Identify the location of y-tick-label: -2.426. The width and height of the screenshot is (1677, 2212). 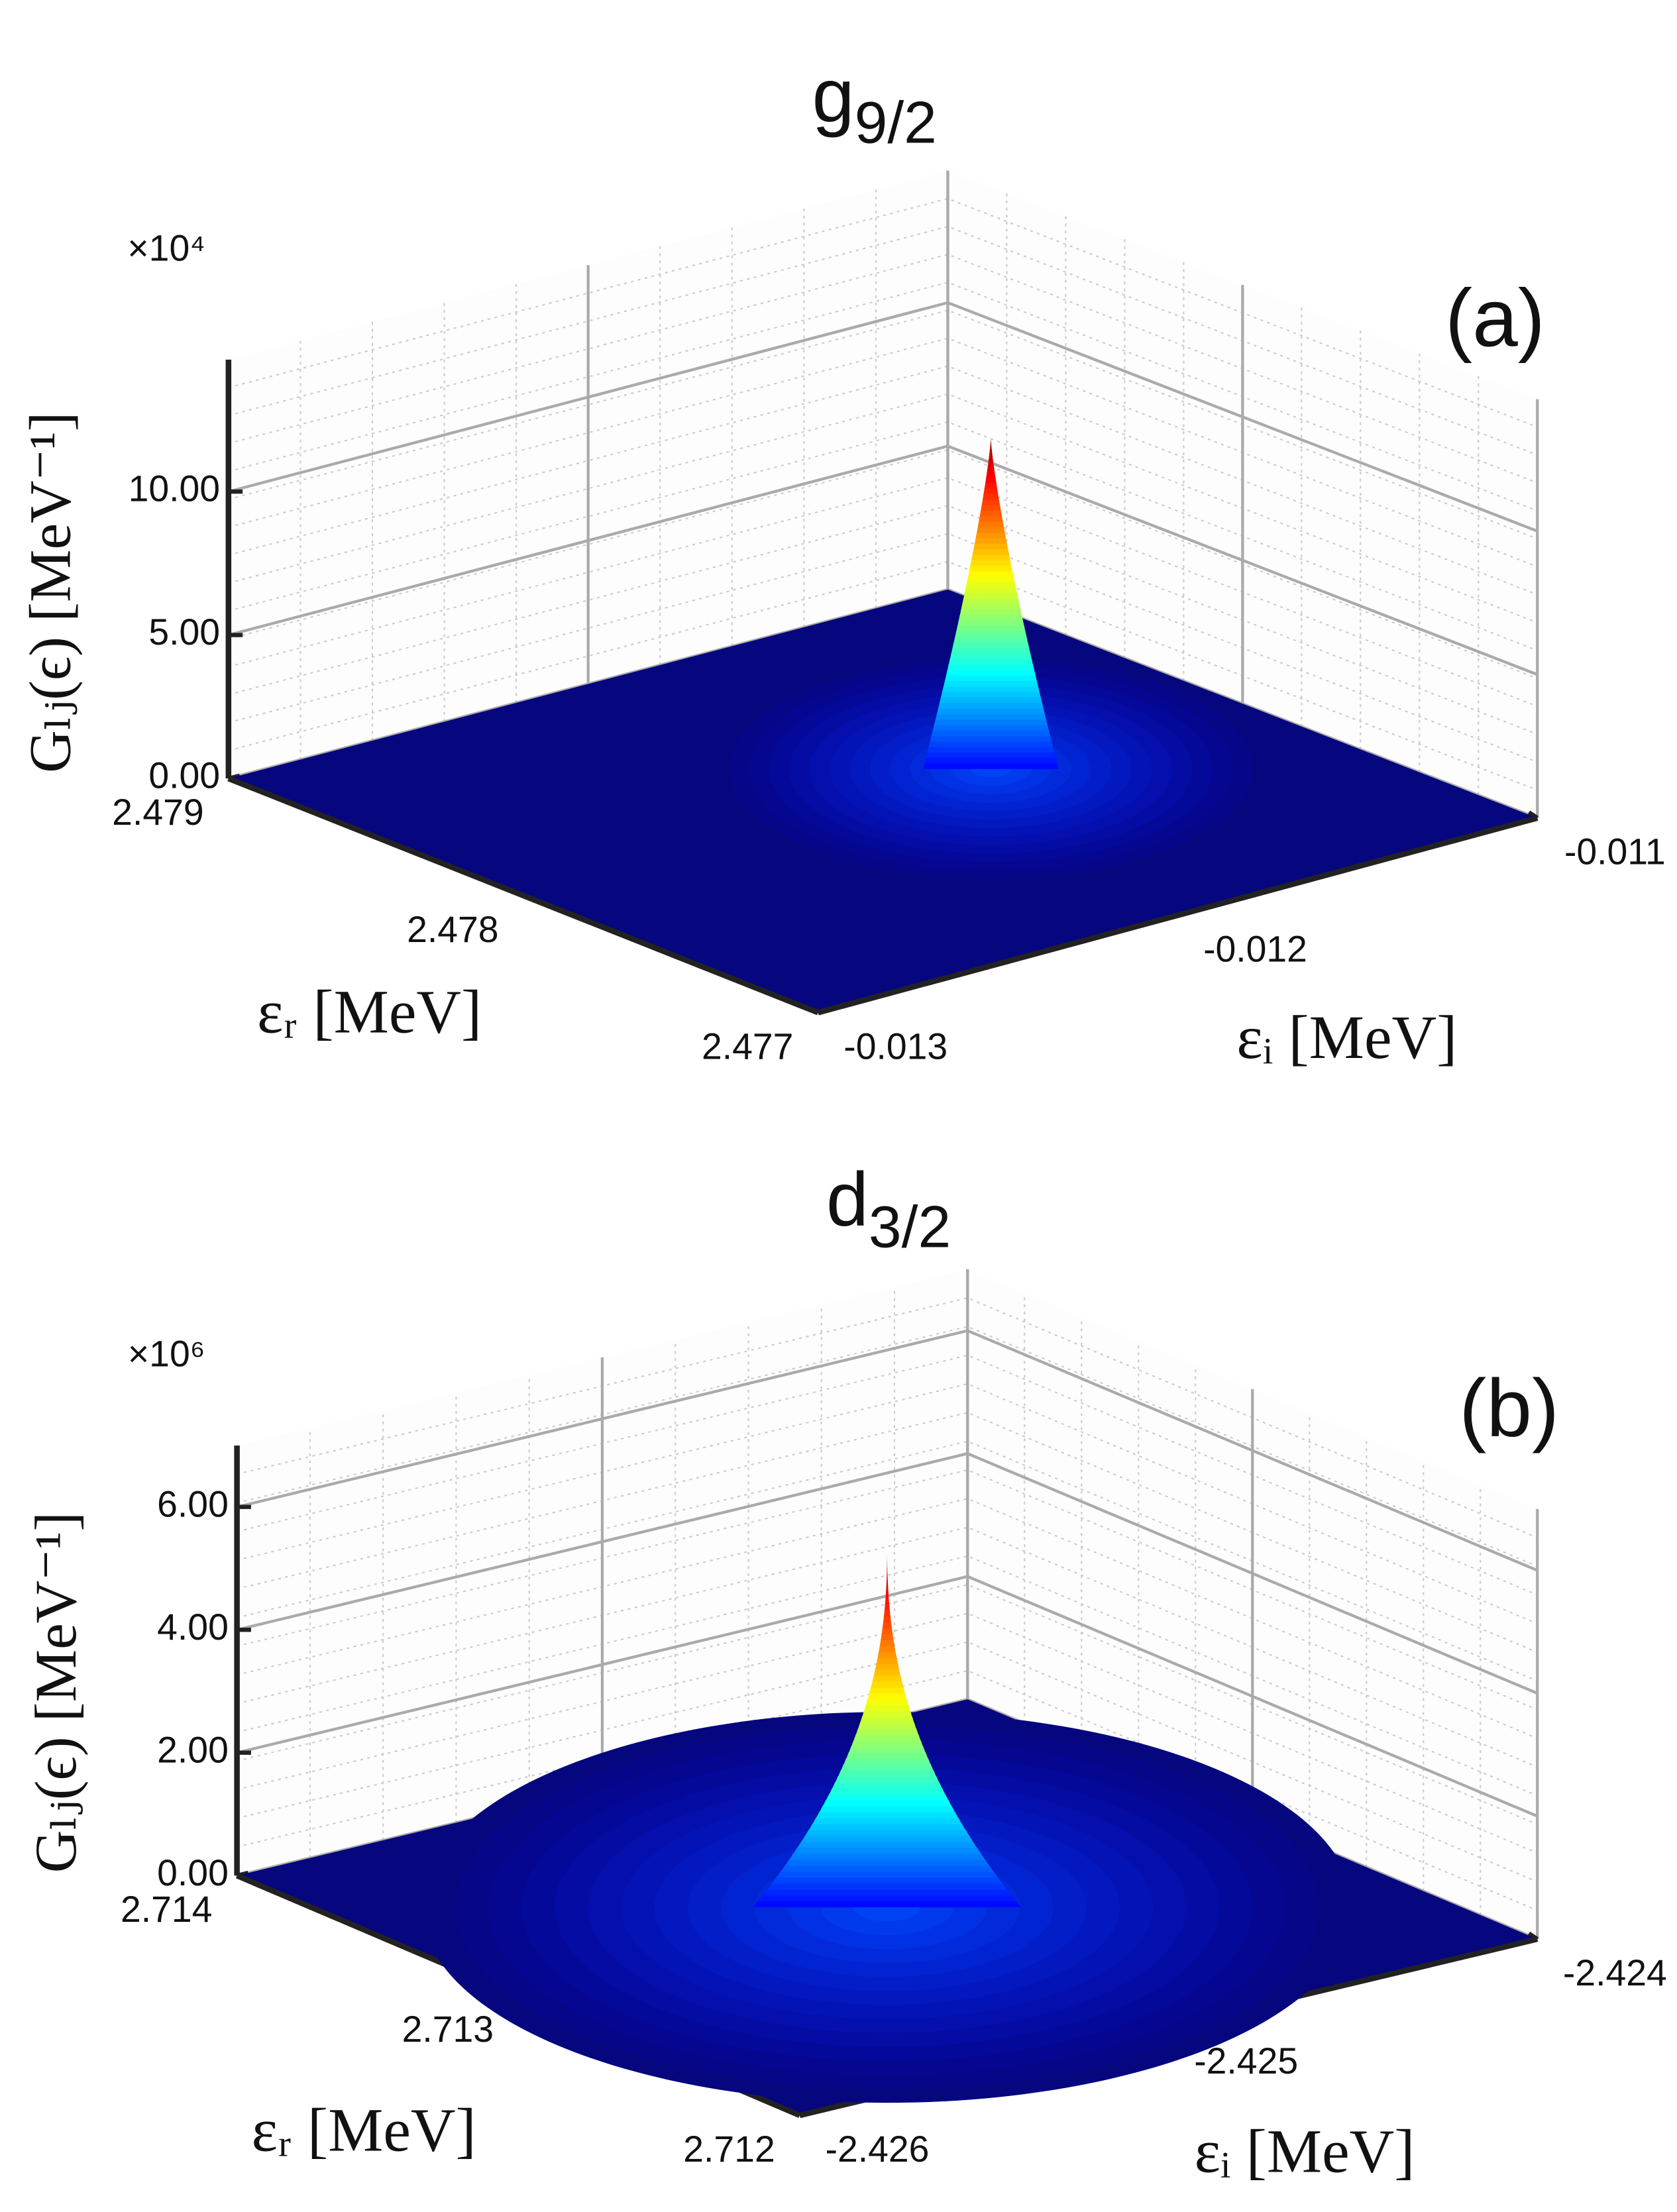
(878, 2149).